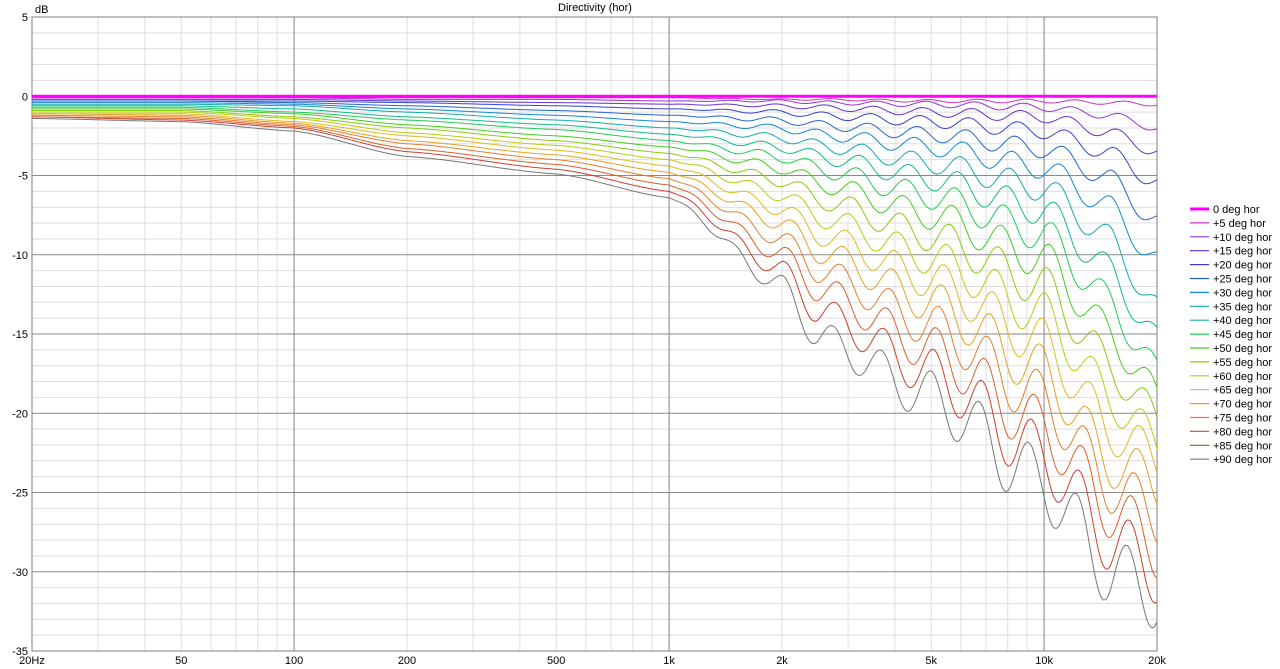  What do you see at coordinates (20, 414) in the screenshot?
I see `y-tick-label: -20` at bounding box center [20, 414].